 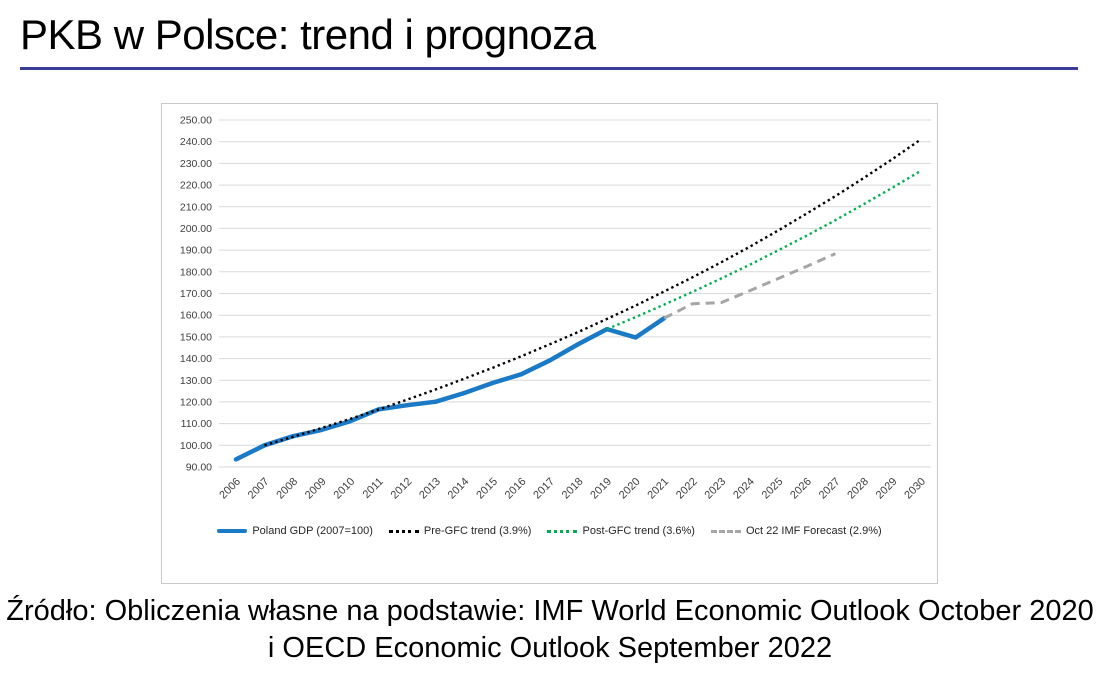 I want to click on x-tick-label: 2018, so click(x=573, y=489).